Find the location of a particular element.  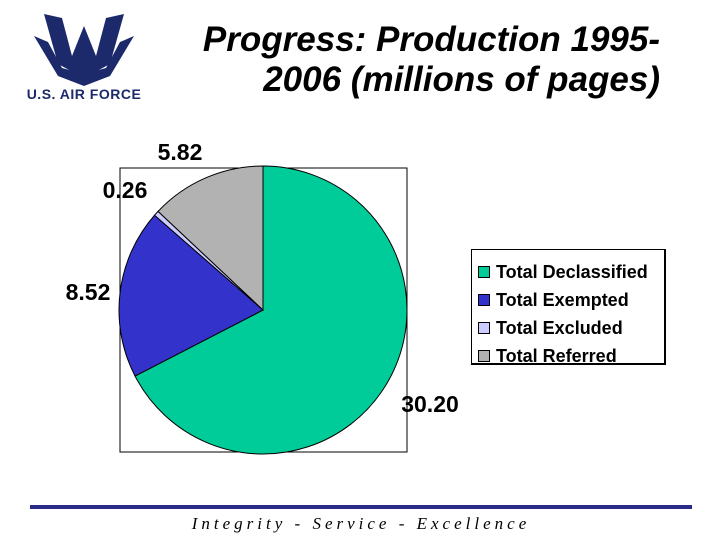

title-line-2: 2006 (millions of pages) is located at coordinates (461, 79).